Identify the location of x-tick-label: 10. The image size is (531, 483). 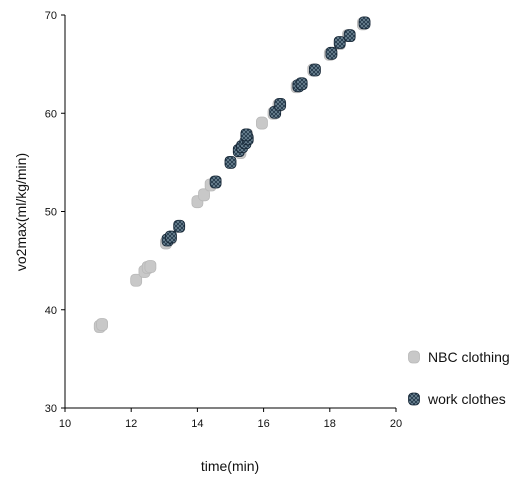
(65, 424).